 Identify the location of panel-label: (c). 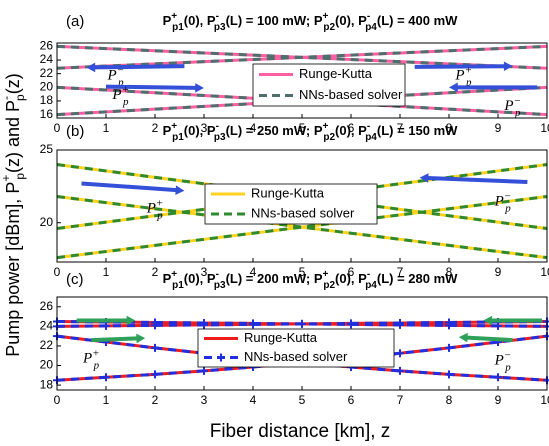
(75, 279).